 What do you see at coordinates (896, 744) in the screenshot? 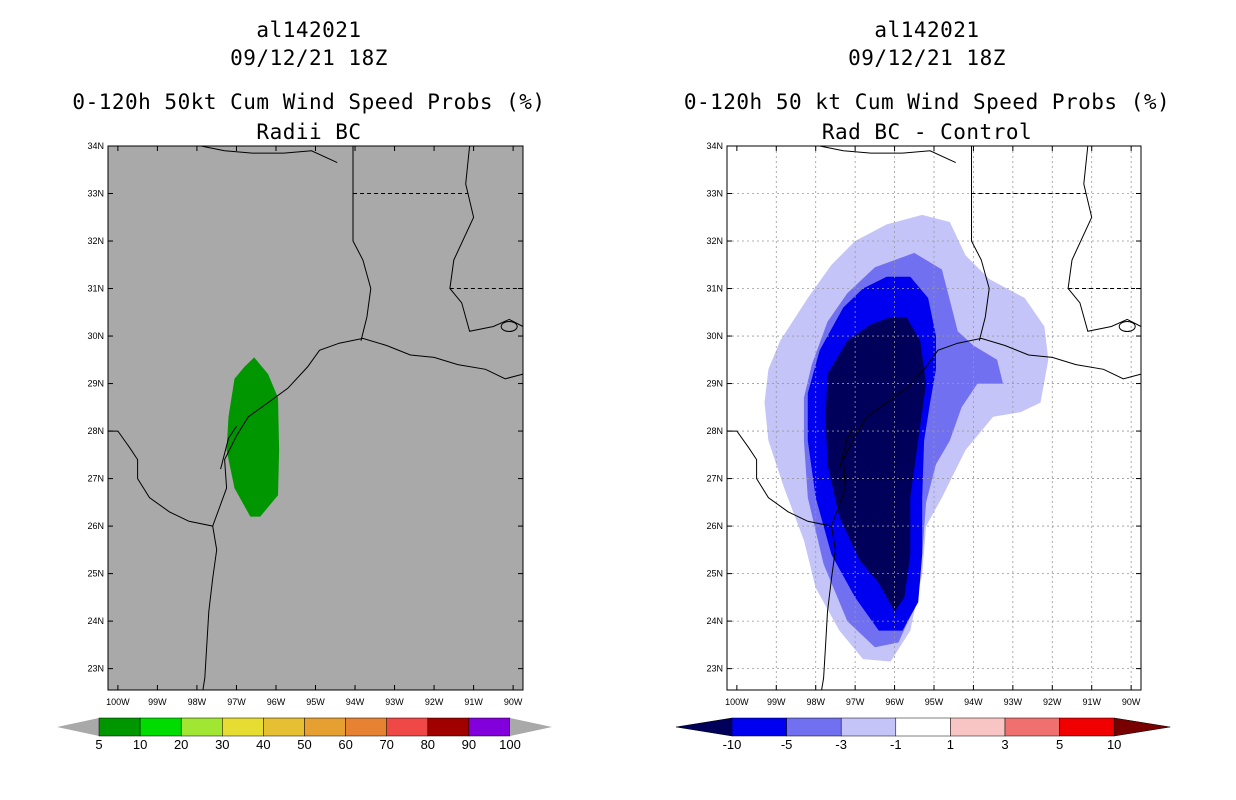
I see `colorbar-label: -1` at bounding box center [896, 744].